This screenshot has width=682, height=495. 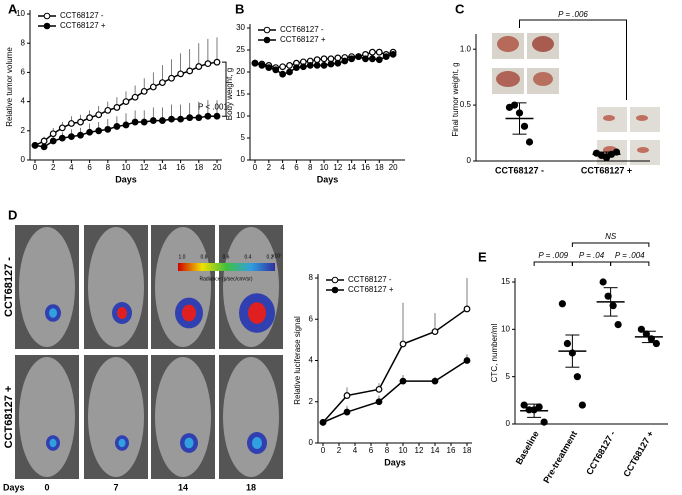 I want to click on panel-label: C, so click(x=460, y=8).